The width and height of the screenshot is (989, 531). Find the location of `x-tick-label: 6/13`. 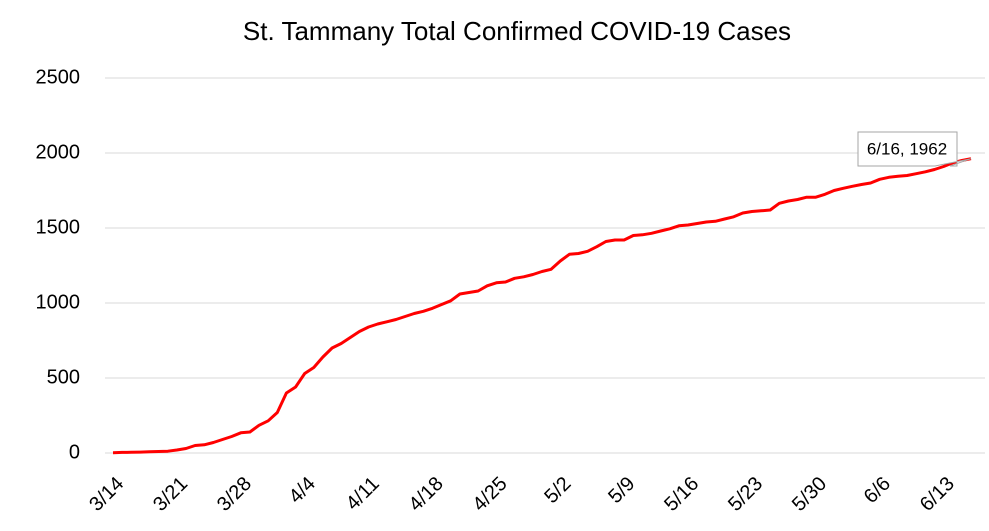

x-tick-label: 6/13 is located at coordinates (937, 494).